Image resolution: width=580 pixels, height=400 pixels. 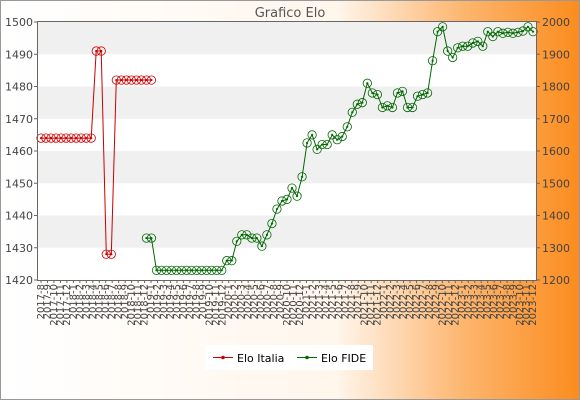 I want to click on right-axis-tick-label: 1200, so click(x=556, y=280).